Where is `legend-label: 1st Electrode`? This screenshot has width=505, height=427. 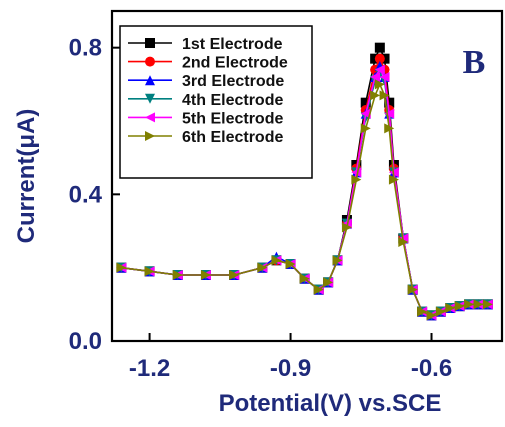
legend-label: 1st Electrode is located at coordinates (232, 44).